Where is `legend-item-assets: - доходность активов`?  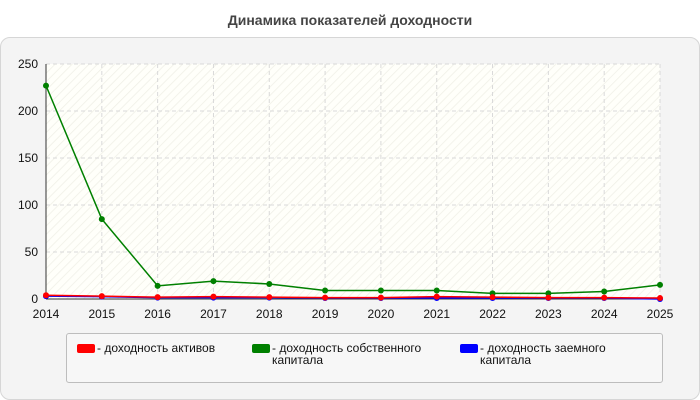 legend-item-assets: - доходность активов is located at coordinates (146, 348).